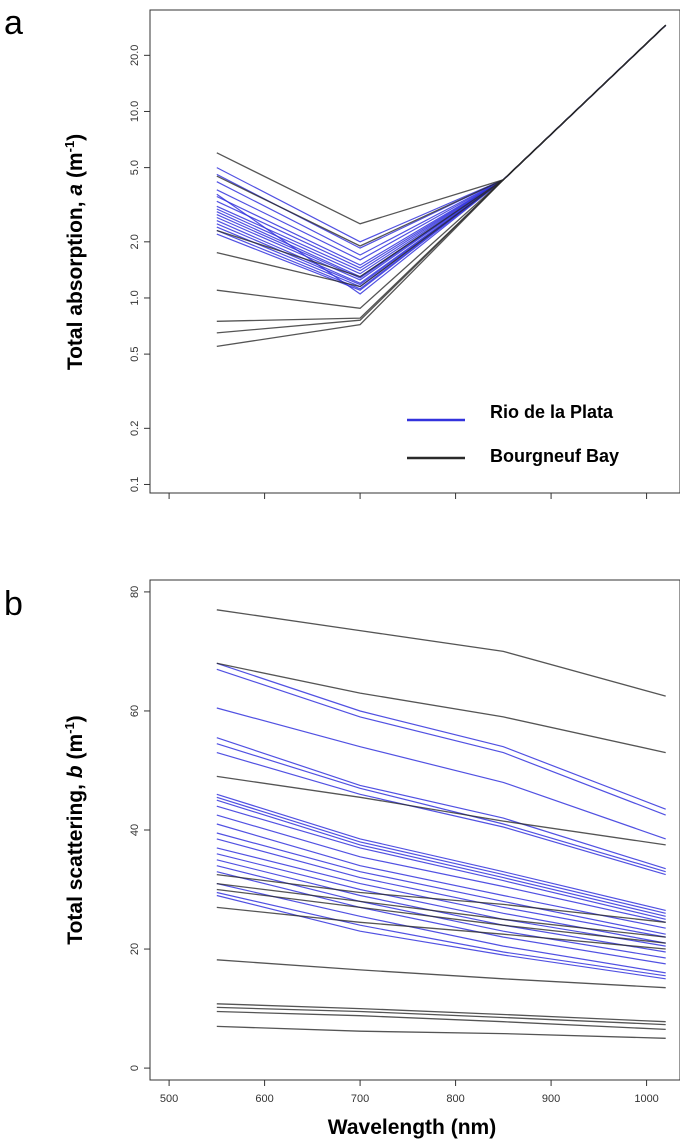 Image resolution: width=680 pixels, height=1148 pixels. I want to click on y-tick-label: 1.0, so click(135, 297).